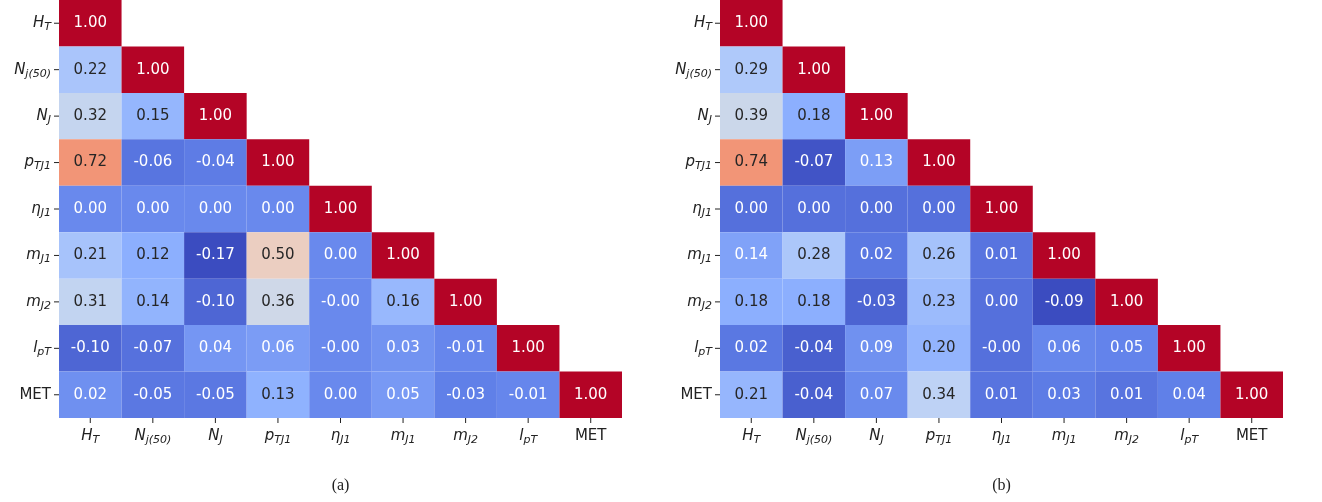 This screenshot has height=502, width=1322. I want to click on data-label: 0.50, so click(278, 254).